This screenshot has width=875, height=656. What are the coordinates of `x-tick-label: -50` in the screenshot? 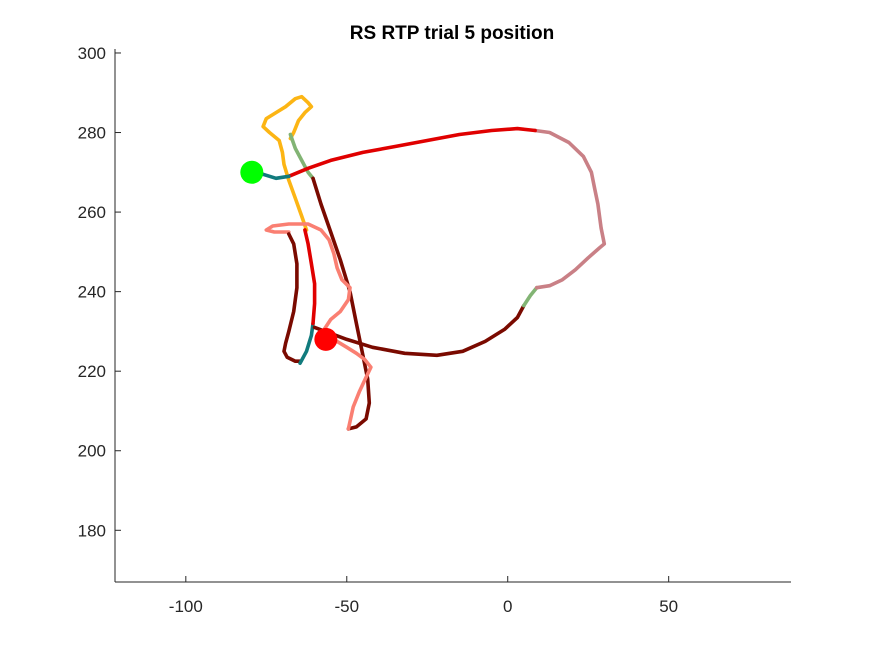 It's located at (346, 606).